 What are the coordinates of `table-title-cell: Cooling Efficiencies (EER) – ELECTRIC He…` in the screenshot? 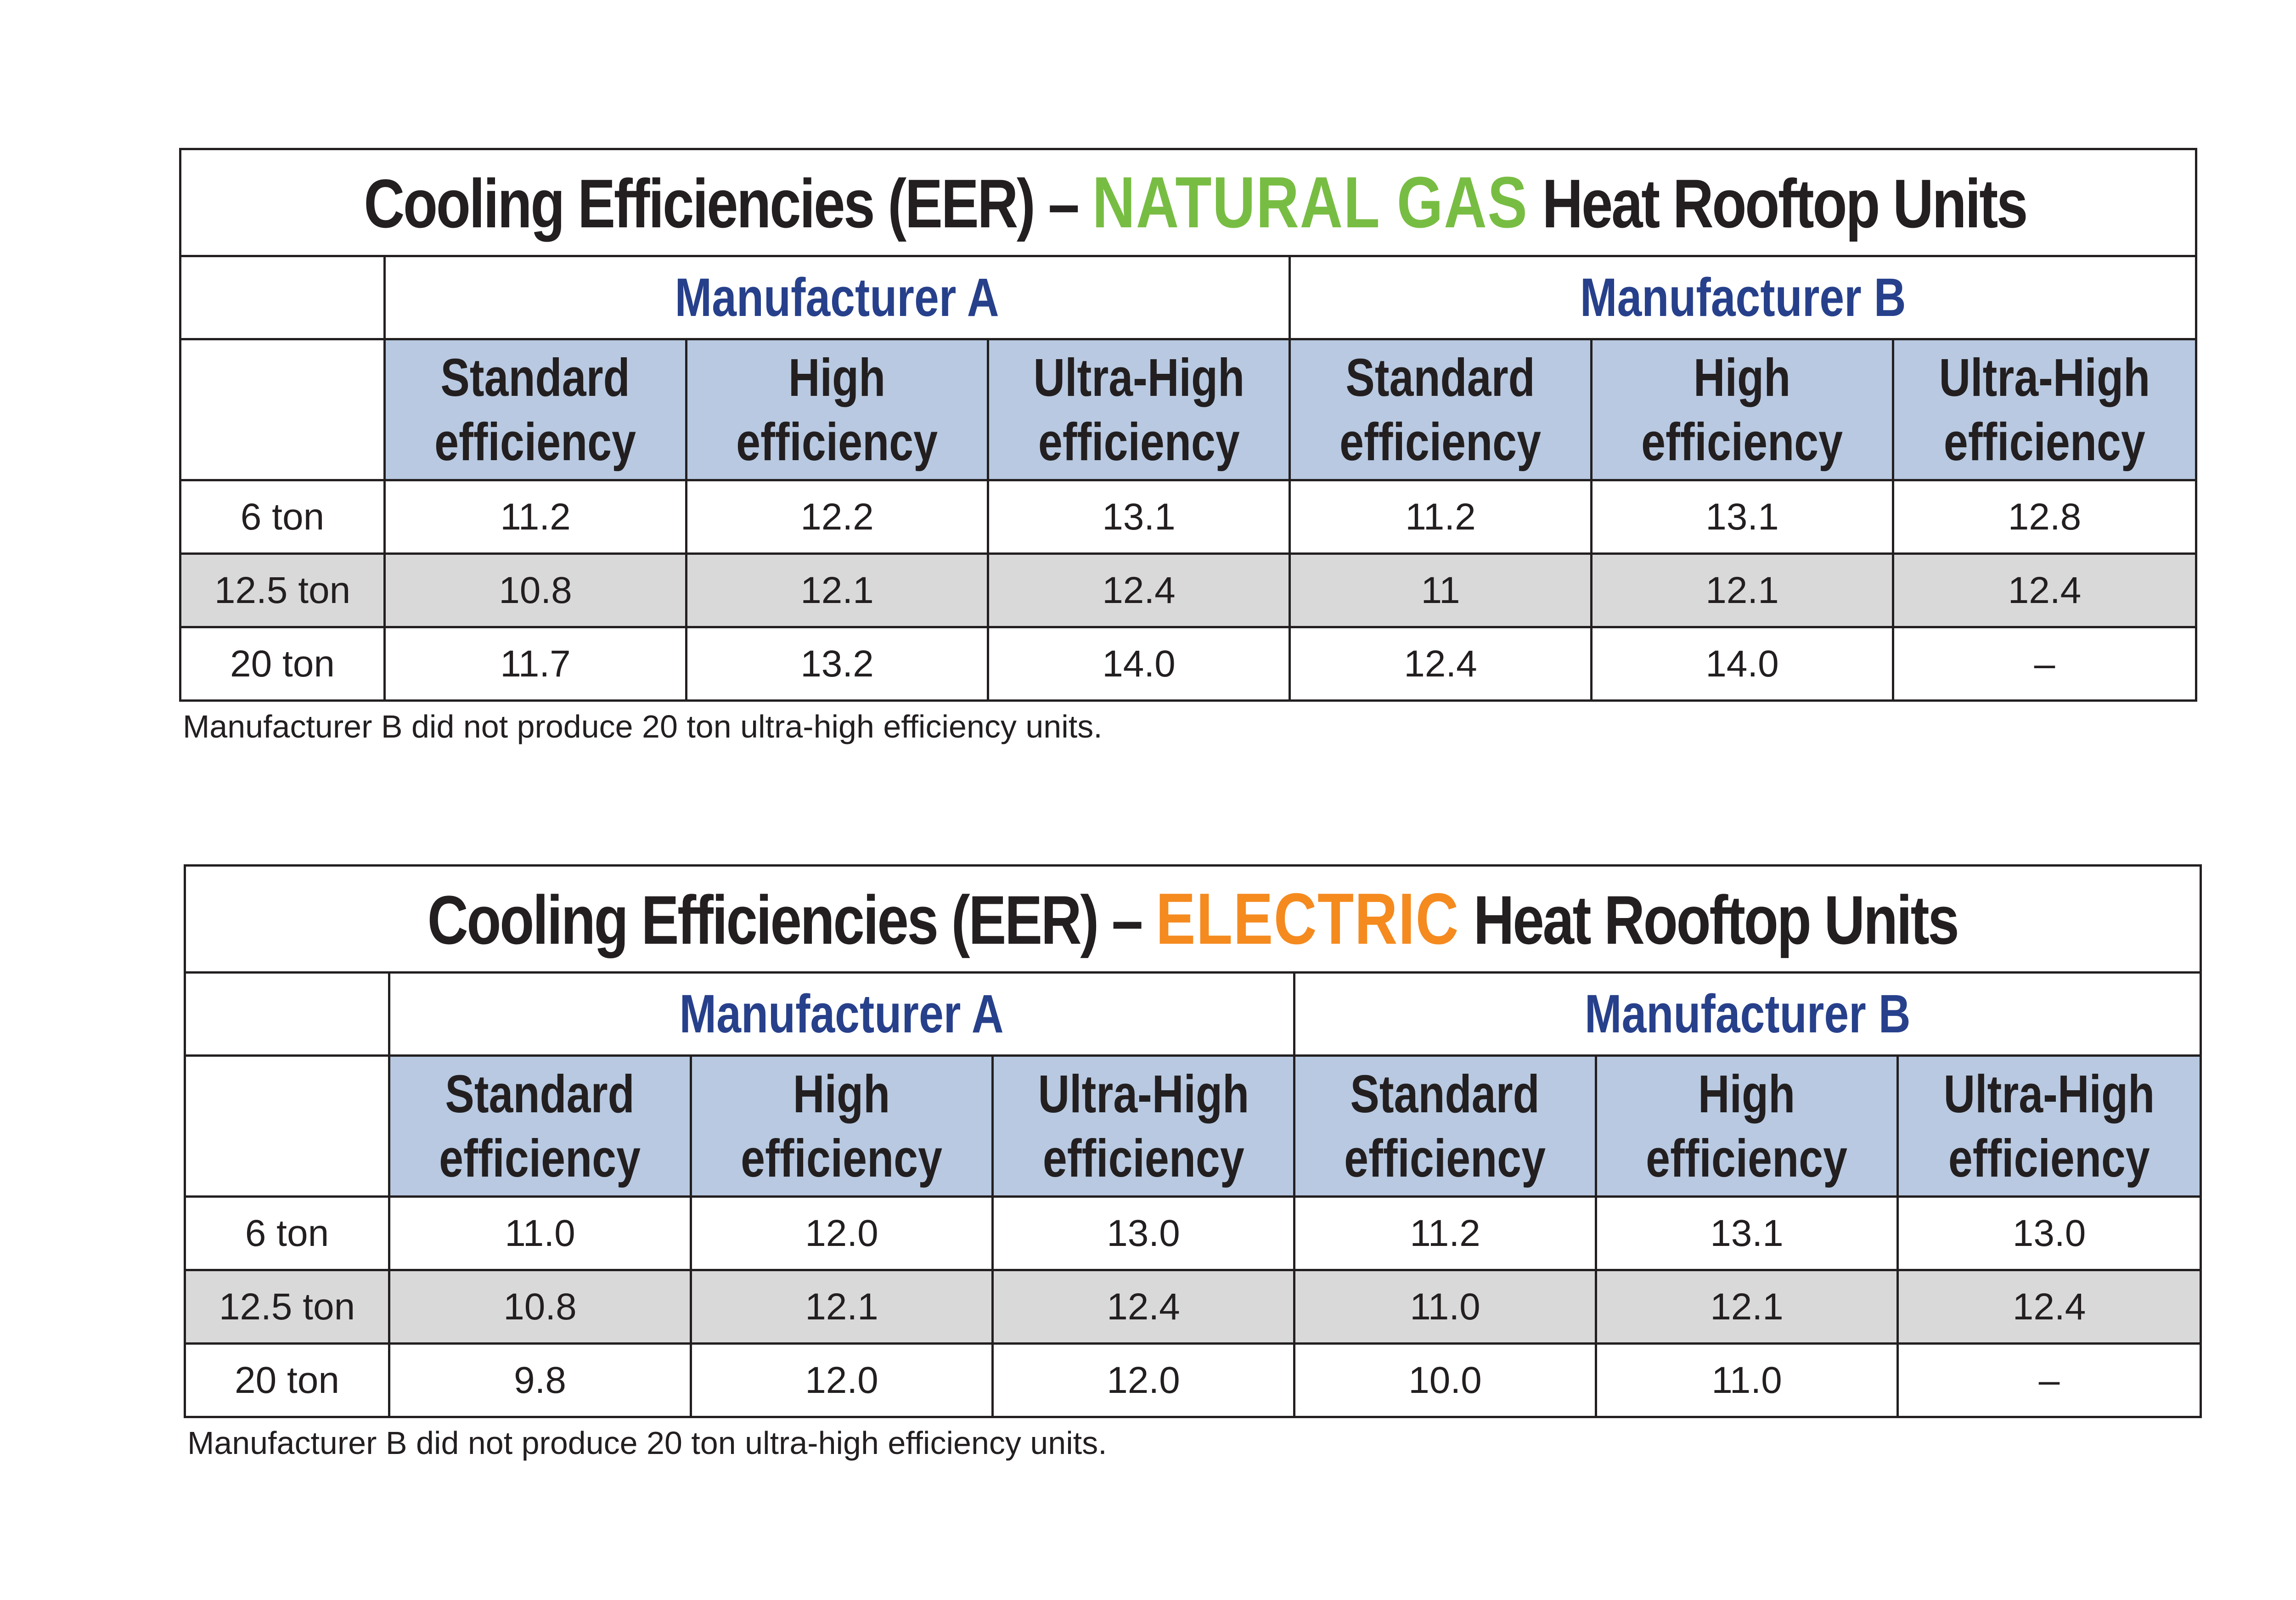 It's located at (1193, 919).